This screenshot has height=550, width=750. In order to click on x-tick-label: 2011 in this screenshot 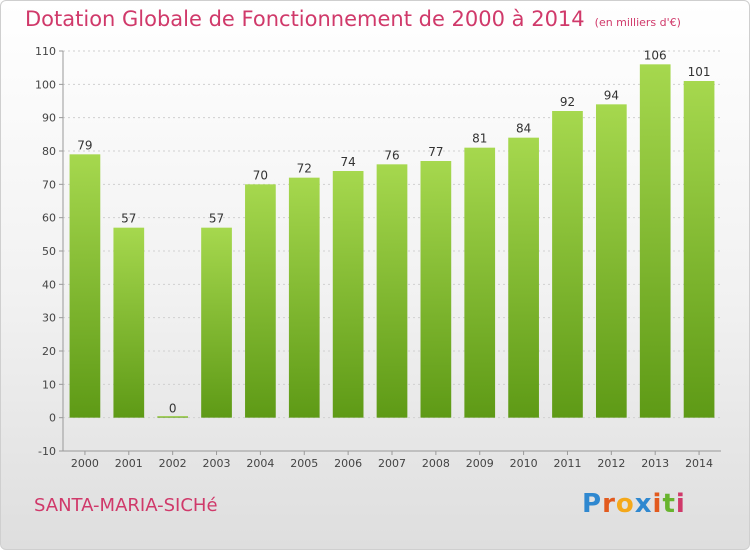, I will do `click(567, 463)`.